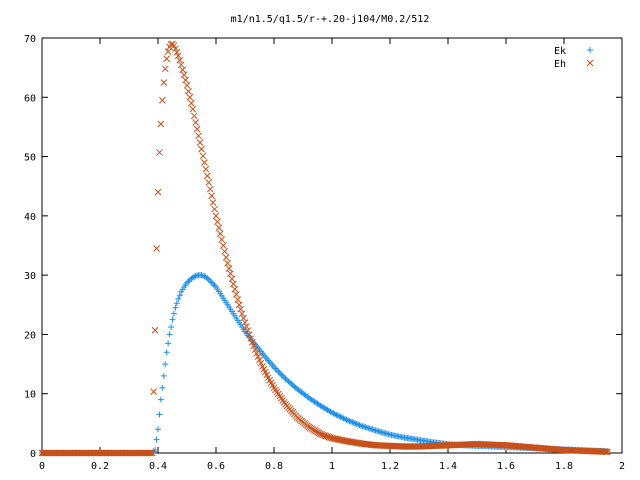 The width and height of the screenshot is (640, 480). I want to click on x-tick-label: 1, so click(332, 466).